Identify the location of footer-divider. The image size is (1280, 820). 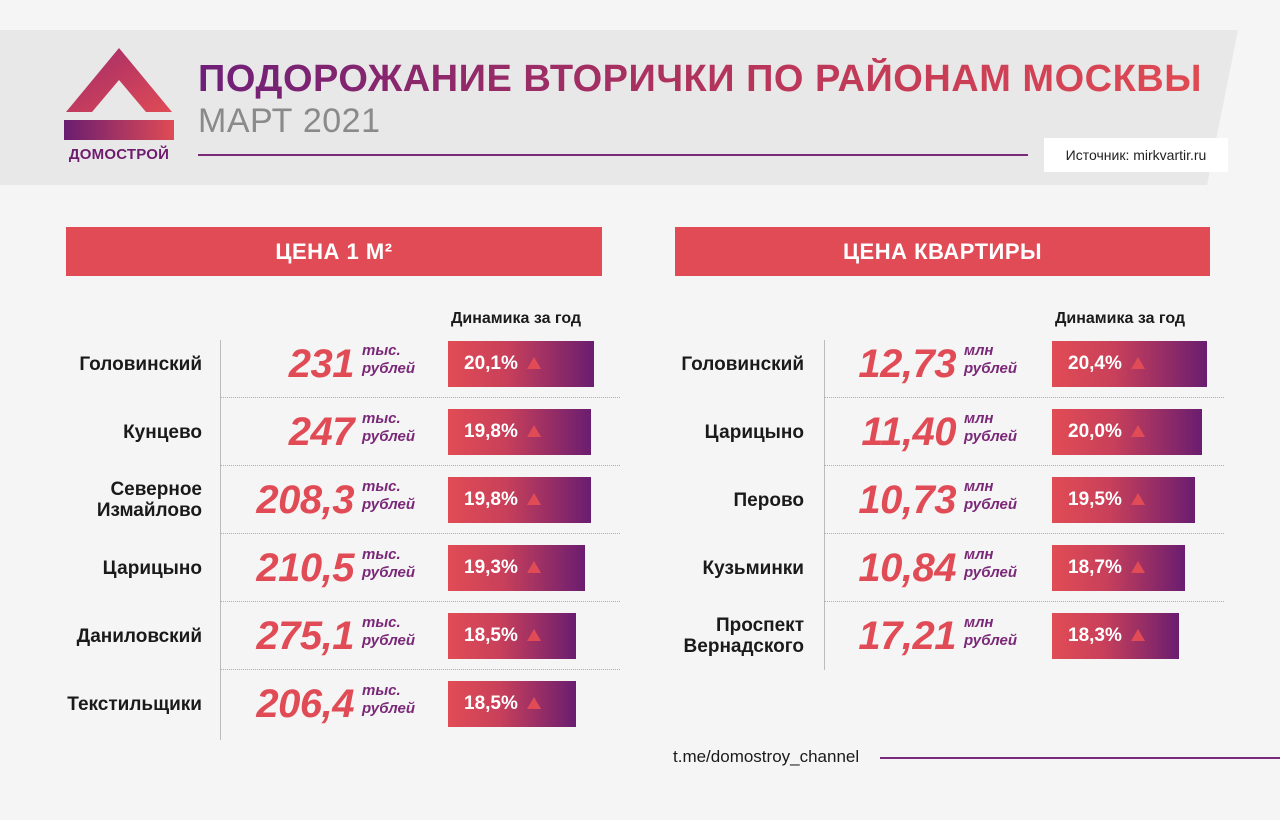
(1080, 758).